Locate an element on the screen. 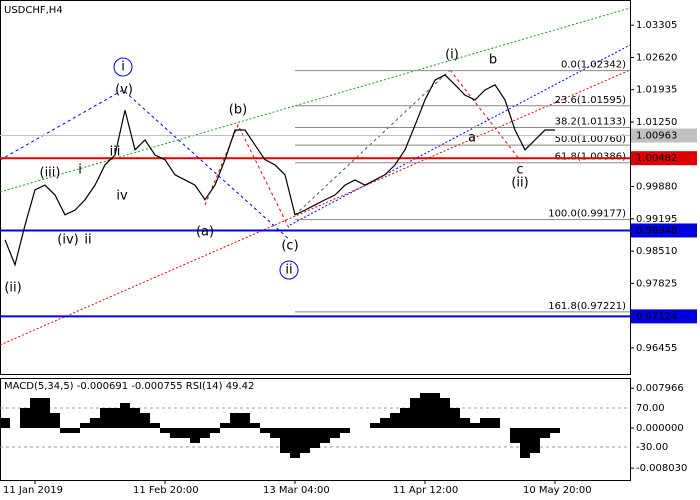  y-tick-label: 1.02620 is located at coordinates (656, 57).